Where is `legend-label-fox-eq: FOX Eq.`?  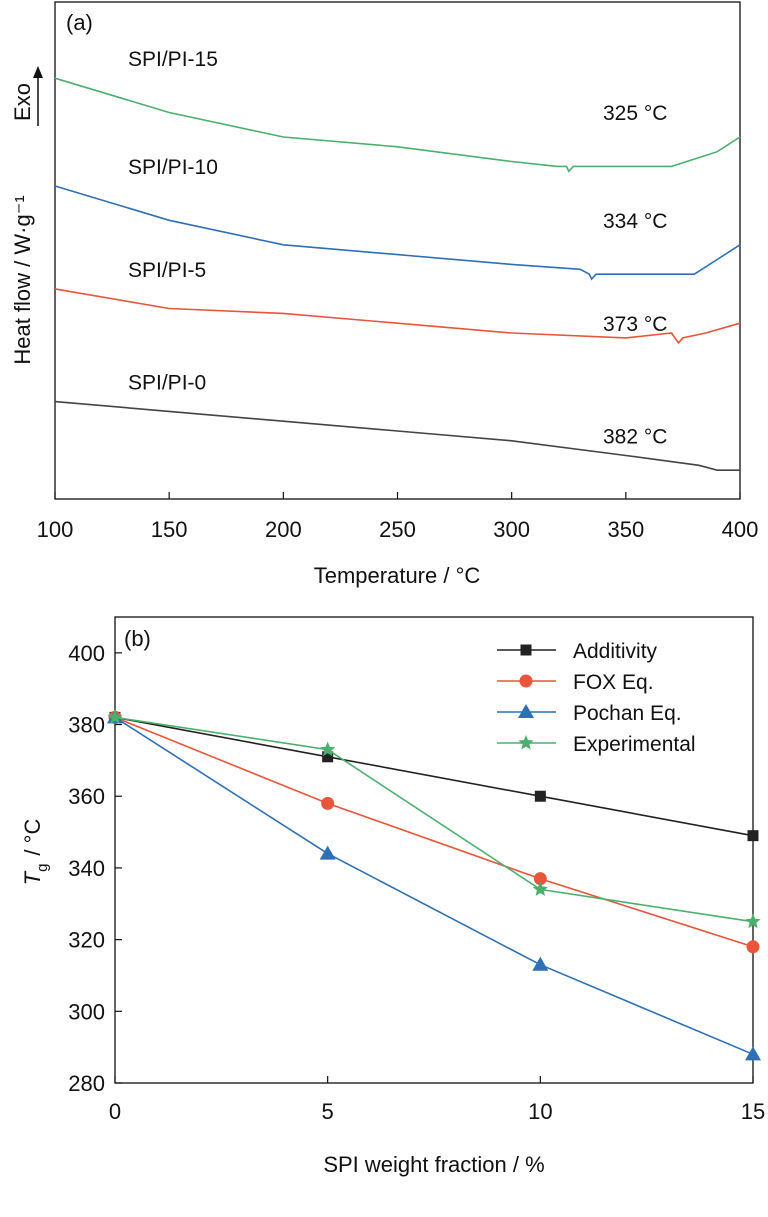
legend-label-fox-eq: FOX Eq. is located at coordinates (613, 682).